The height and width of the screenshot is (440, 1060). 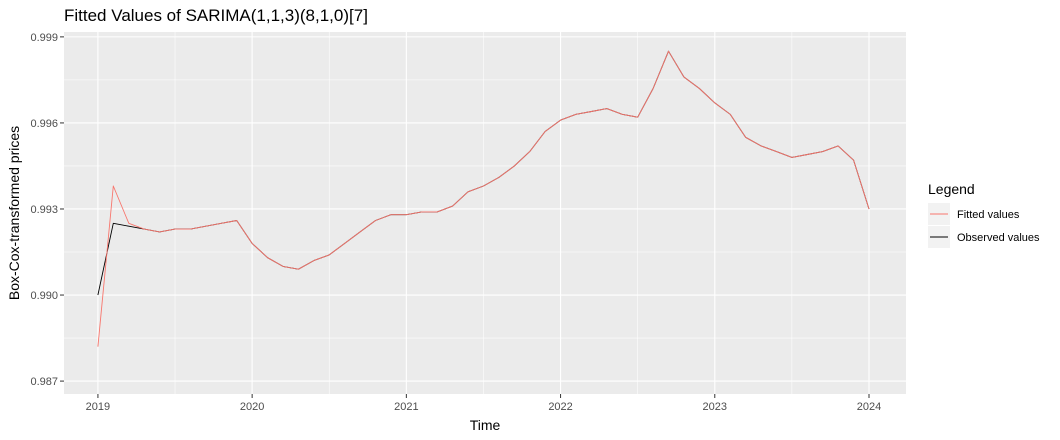 What do you see at coordinates (44, 382) in the screenshot?
I see `y-tick-label: 0.987` at bounding box center [44, 382].